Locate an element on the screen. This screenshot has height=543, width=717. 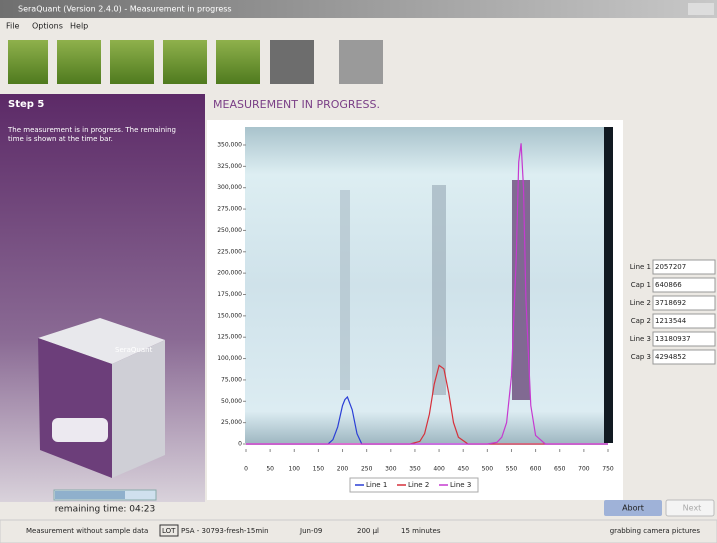
field-value: 4294852 is located at coordinates (670, 357).